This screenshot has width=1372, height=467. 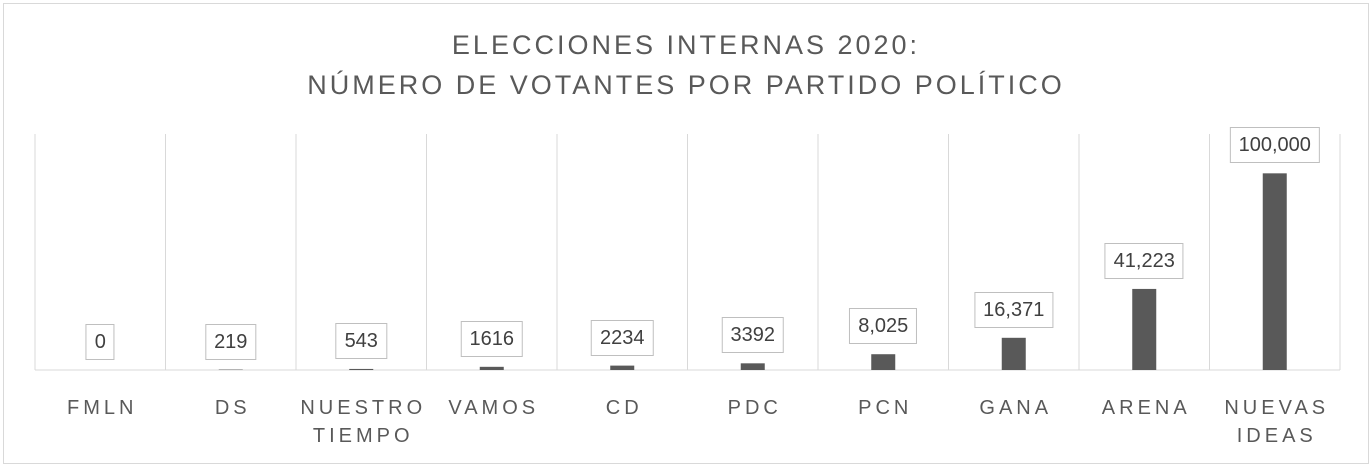 What do you see at coordinates (1146, 408) in the screenshot?
I see `x-tick-label: ARENA` at bounding box center [1146, 408].